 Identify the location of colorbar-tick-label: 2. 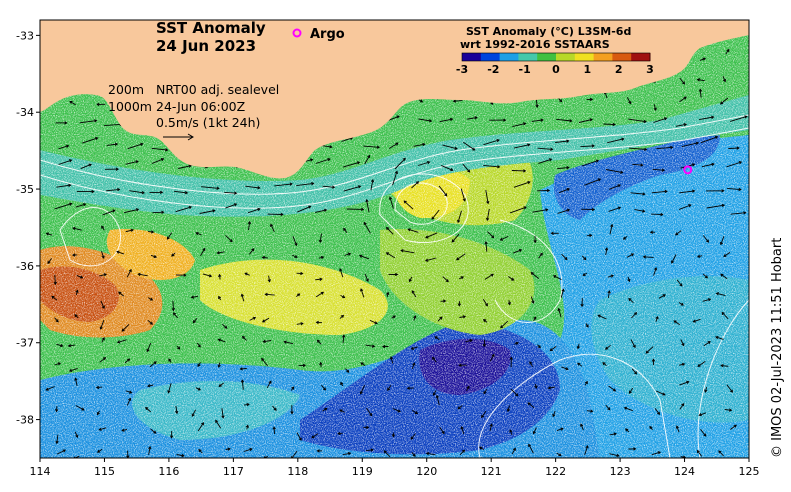
(619, 69).